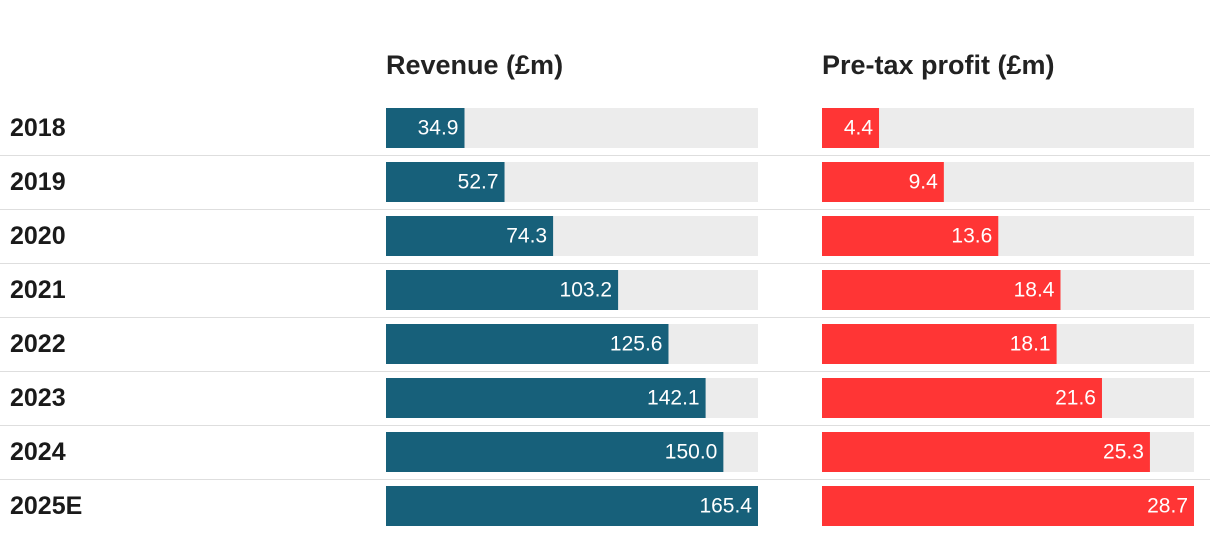 This screenshot has height=542, width=1220. Describe the element at coordinates (438, 128) in the screenshot. I see `revenue-value-label: 34.9` at that location.